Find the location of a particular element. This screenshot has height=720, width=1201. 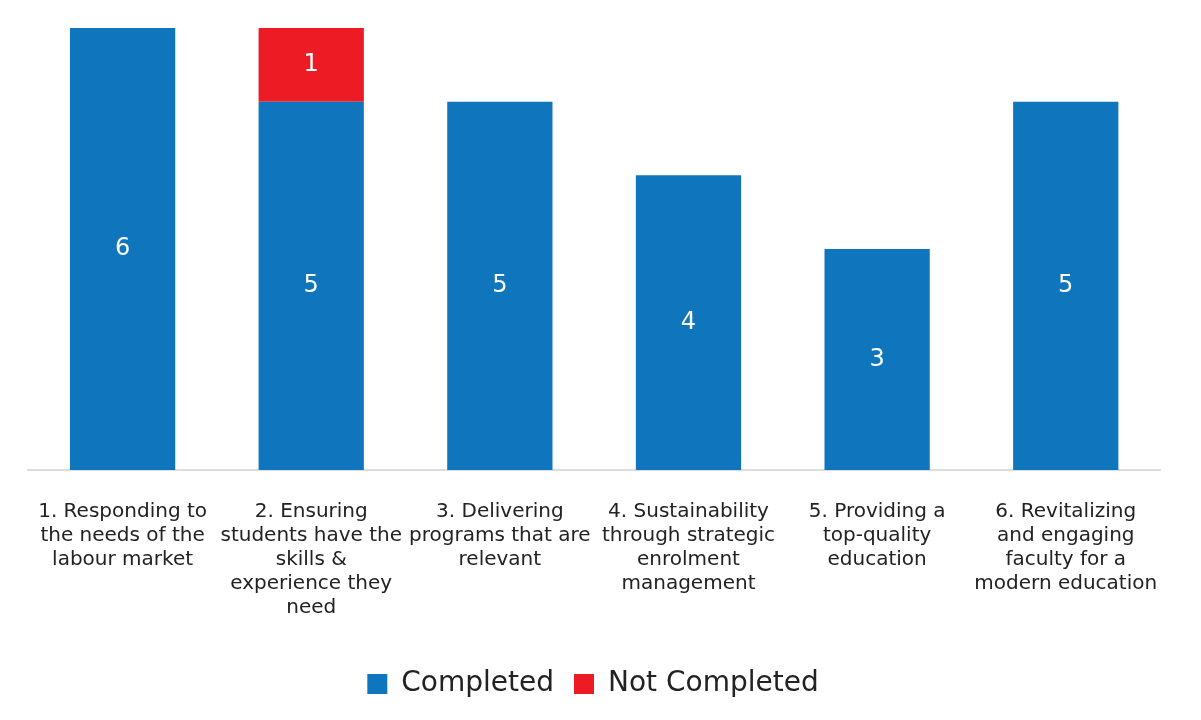

x-tick-label: 1. Responding to the needs of the labour market is located at coordinates (122, 534).